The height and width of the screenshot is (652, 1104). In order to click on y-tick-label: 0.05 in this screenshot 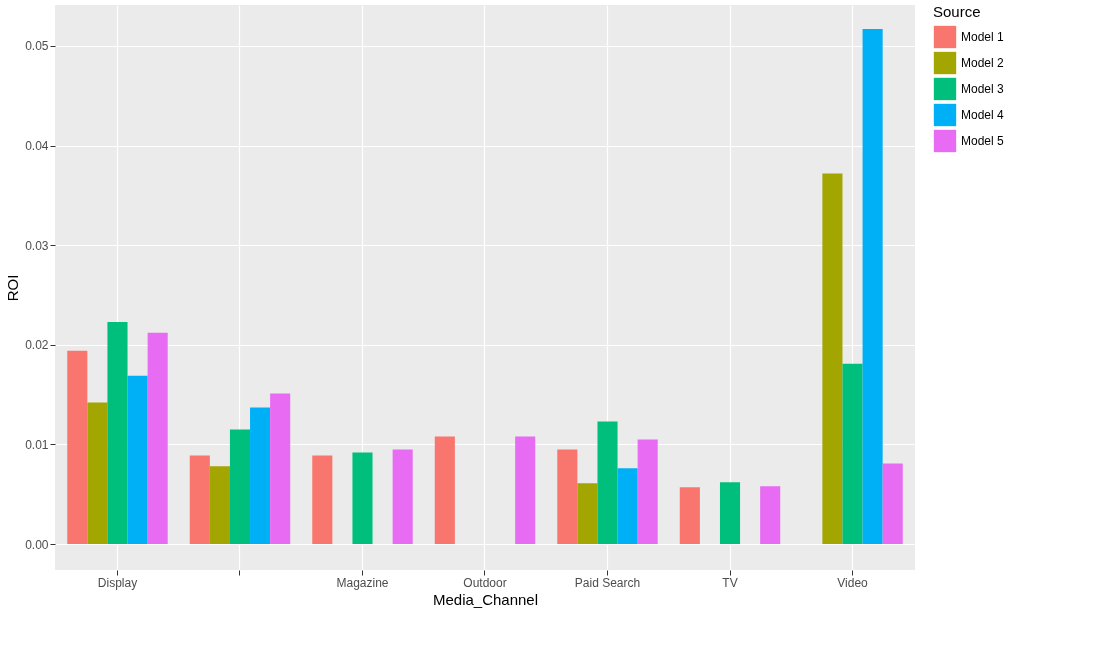, I will do `click(37, 46)`.